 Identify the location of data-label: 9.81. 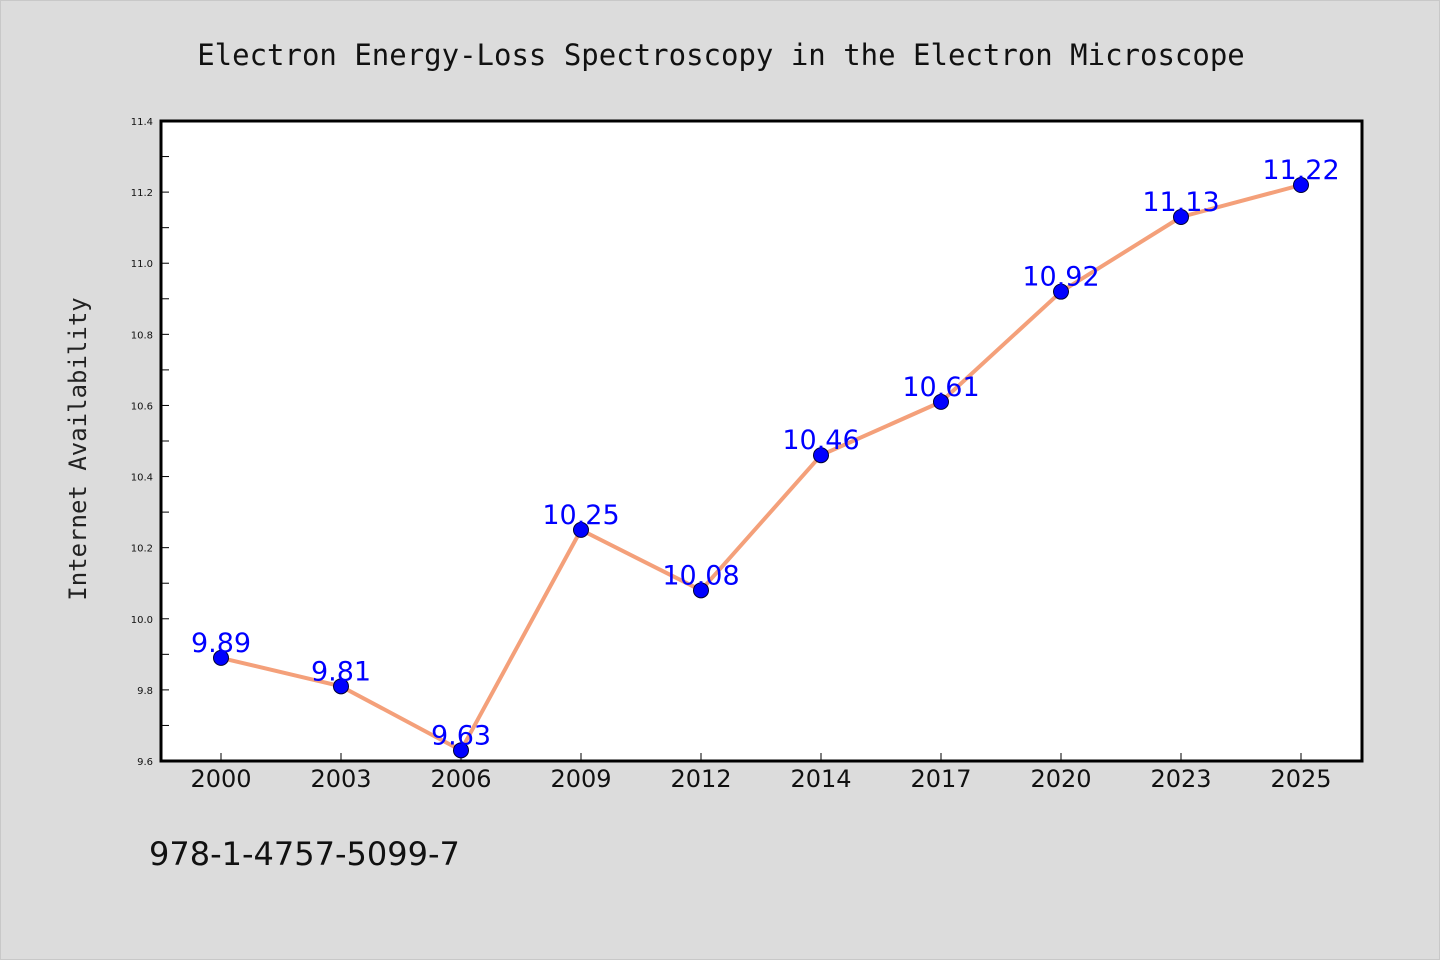
(341, 671).